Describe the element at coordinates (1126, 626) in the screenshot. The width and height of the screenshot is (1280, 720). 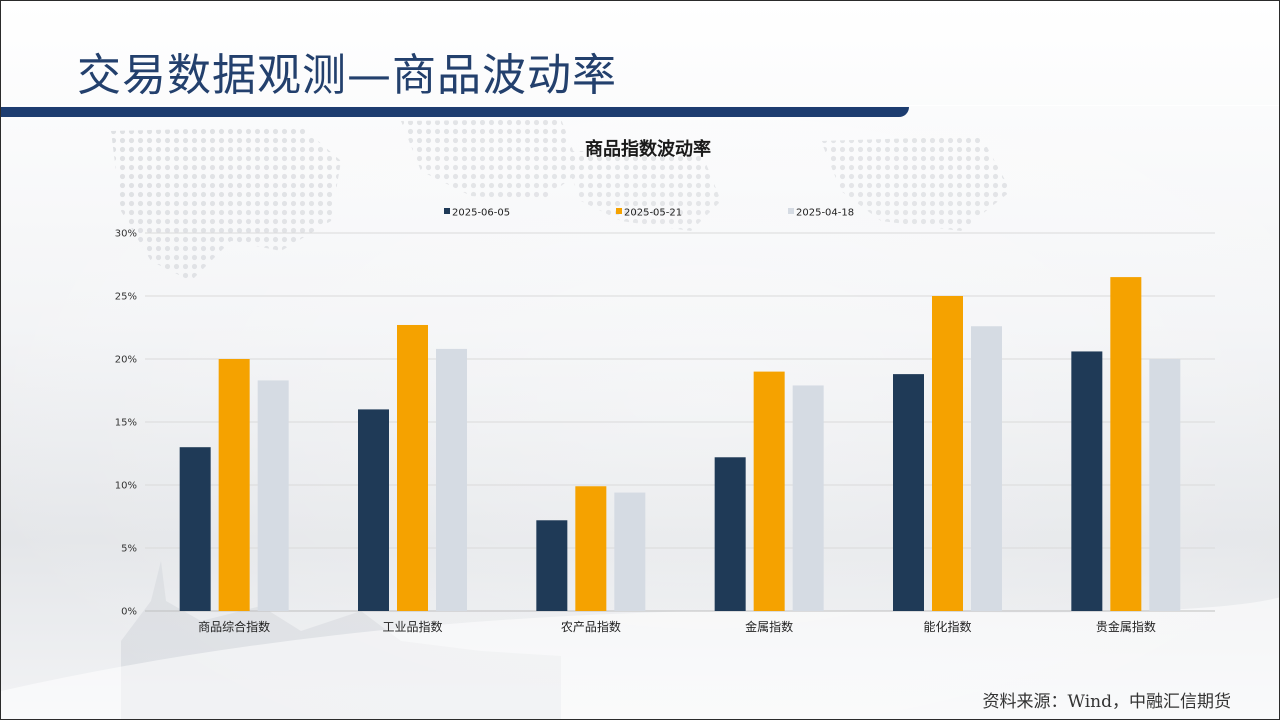
I see `x-category-label: 贵金属指数` at that location.